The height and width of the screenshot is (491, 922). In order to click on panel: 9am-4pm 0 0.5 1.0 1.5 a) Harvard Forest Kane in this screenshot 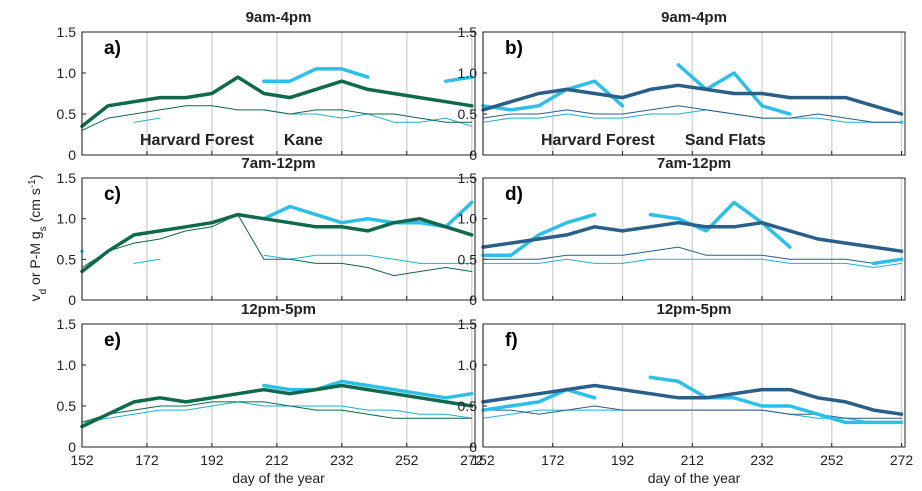, I will do `click(266, 86)`.